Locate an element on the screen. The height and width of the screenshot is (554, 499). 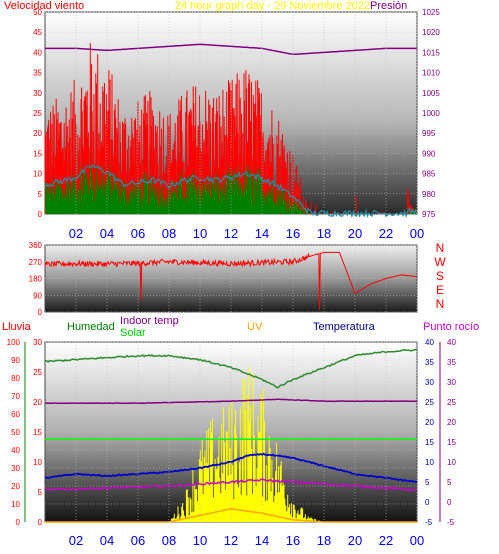
direction-panel-axes: 0 90 180 270 360 is located at coordinates (36, 279).